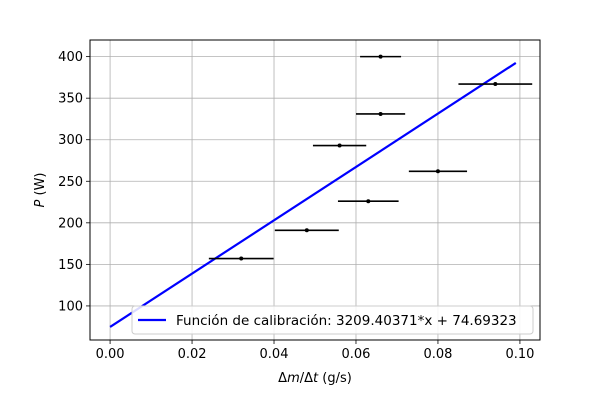  I want to click on axis-label-part: t, so click(316, 378).